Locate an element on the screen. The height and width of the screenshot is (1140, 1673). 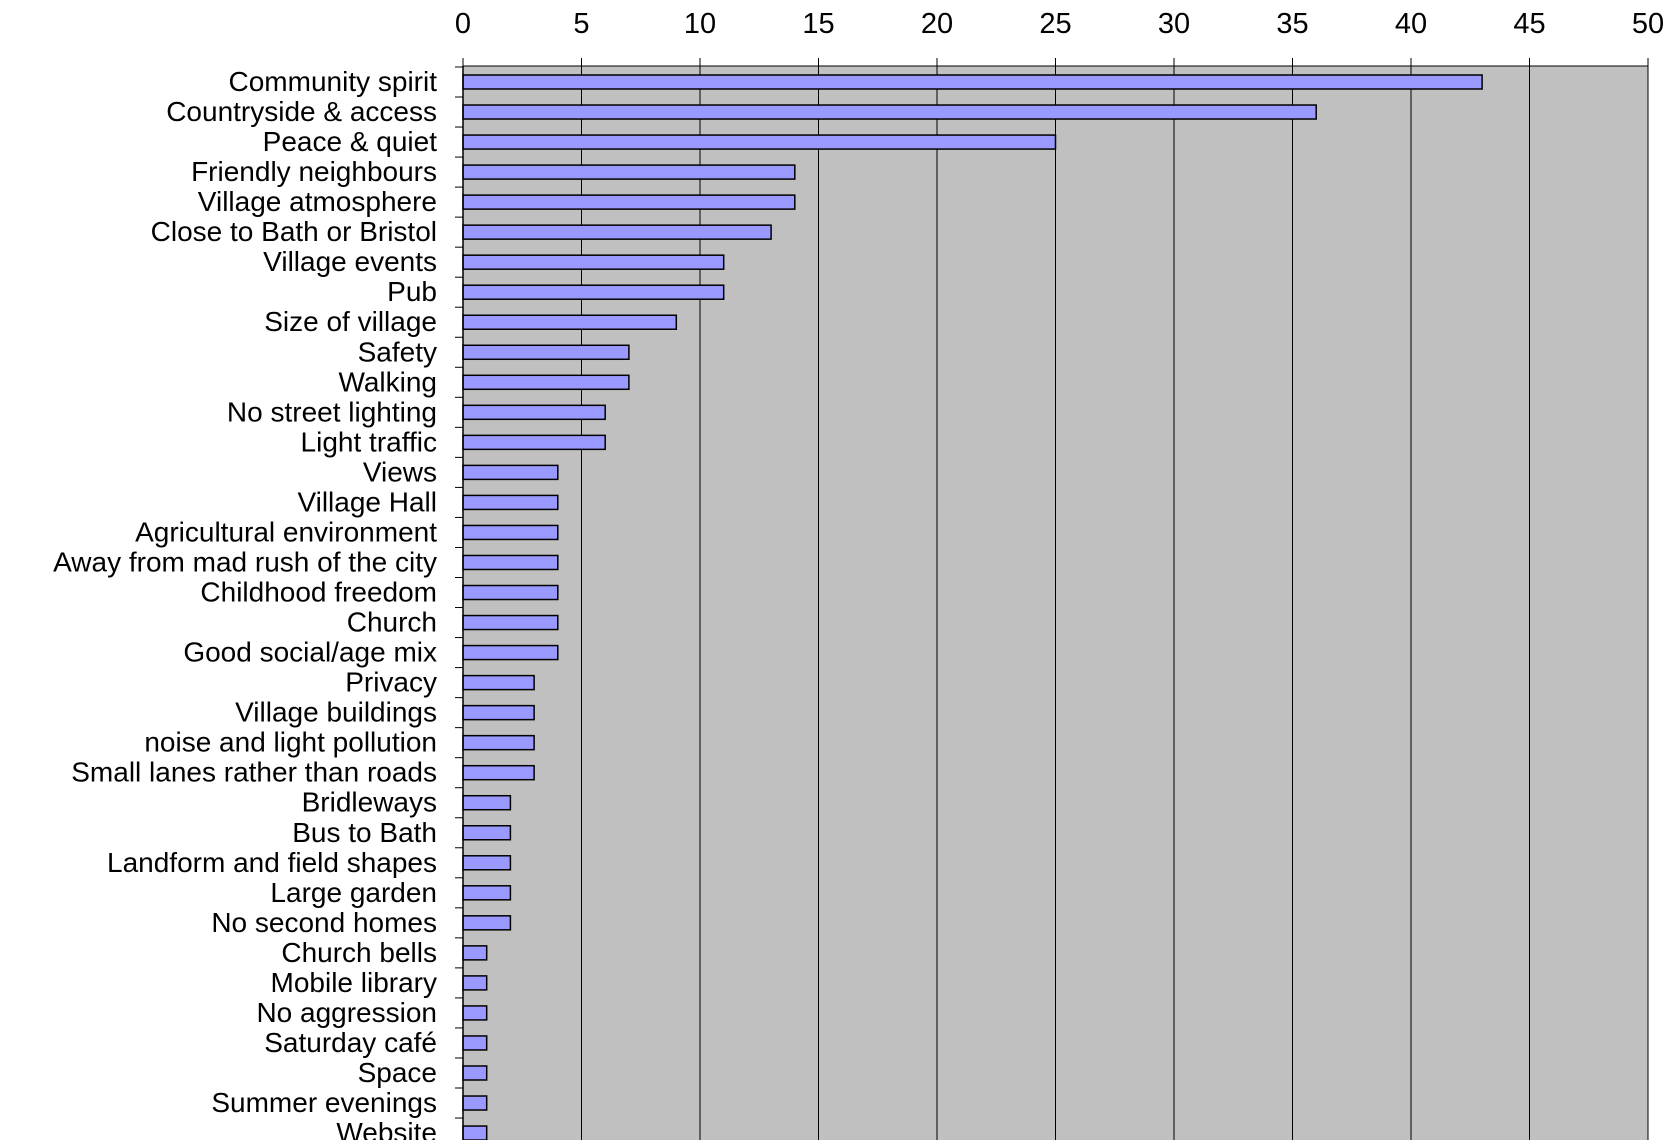
category-label: Size of village is located at coordinates (350, 321).